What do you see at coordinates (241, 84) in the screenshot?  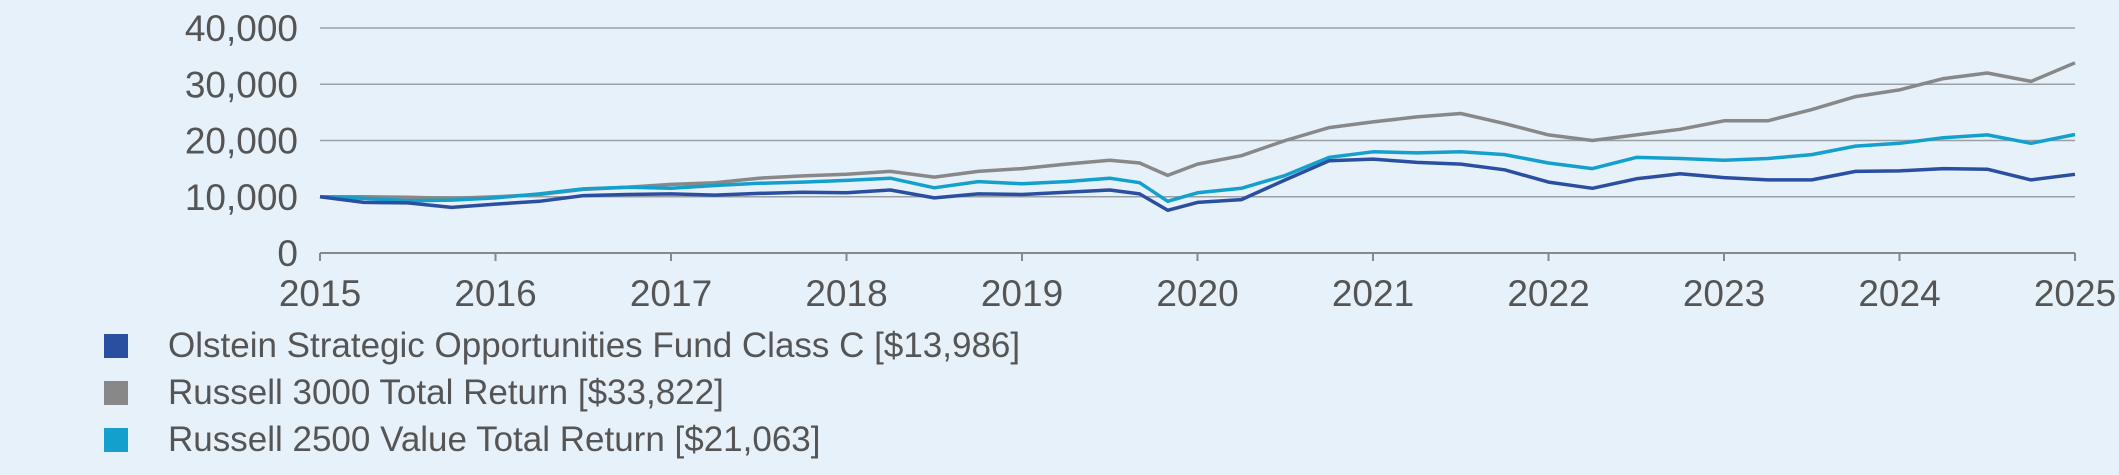 I see `y-tick-label: 30,000` at bounding box center [241, 84].